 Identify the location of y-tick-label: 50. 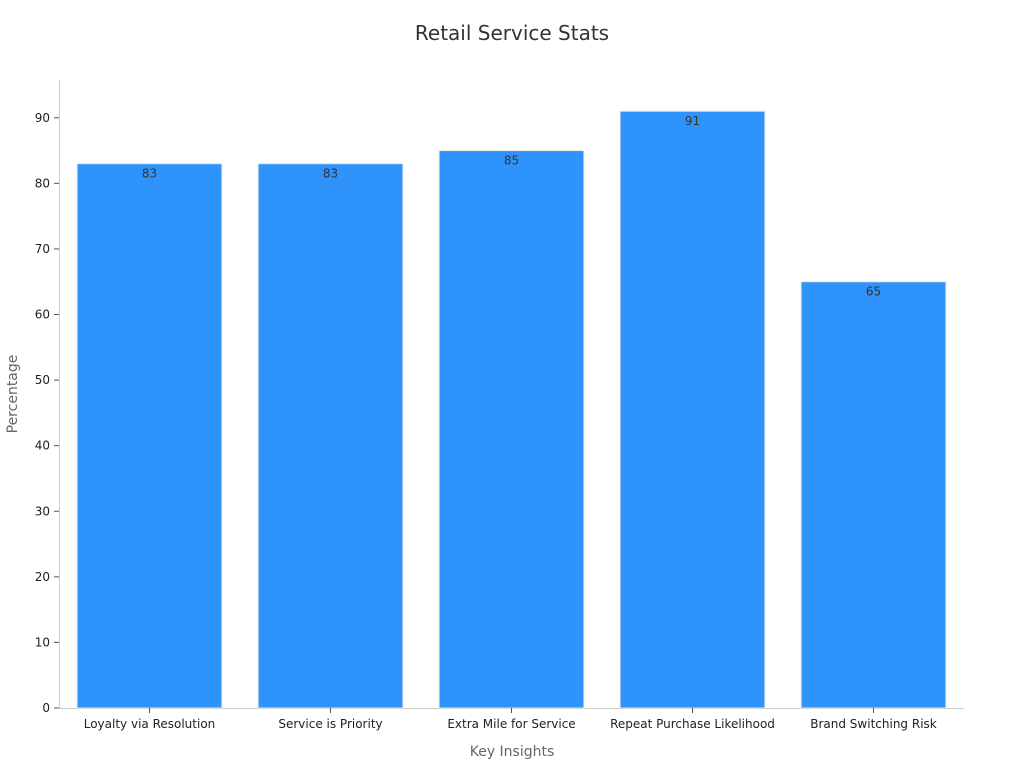
(42, 380).